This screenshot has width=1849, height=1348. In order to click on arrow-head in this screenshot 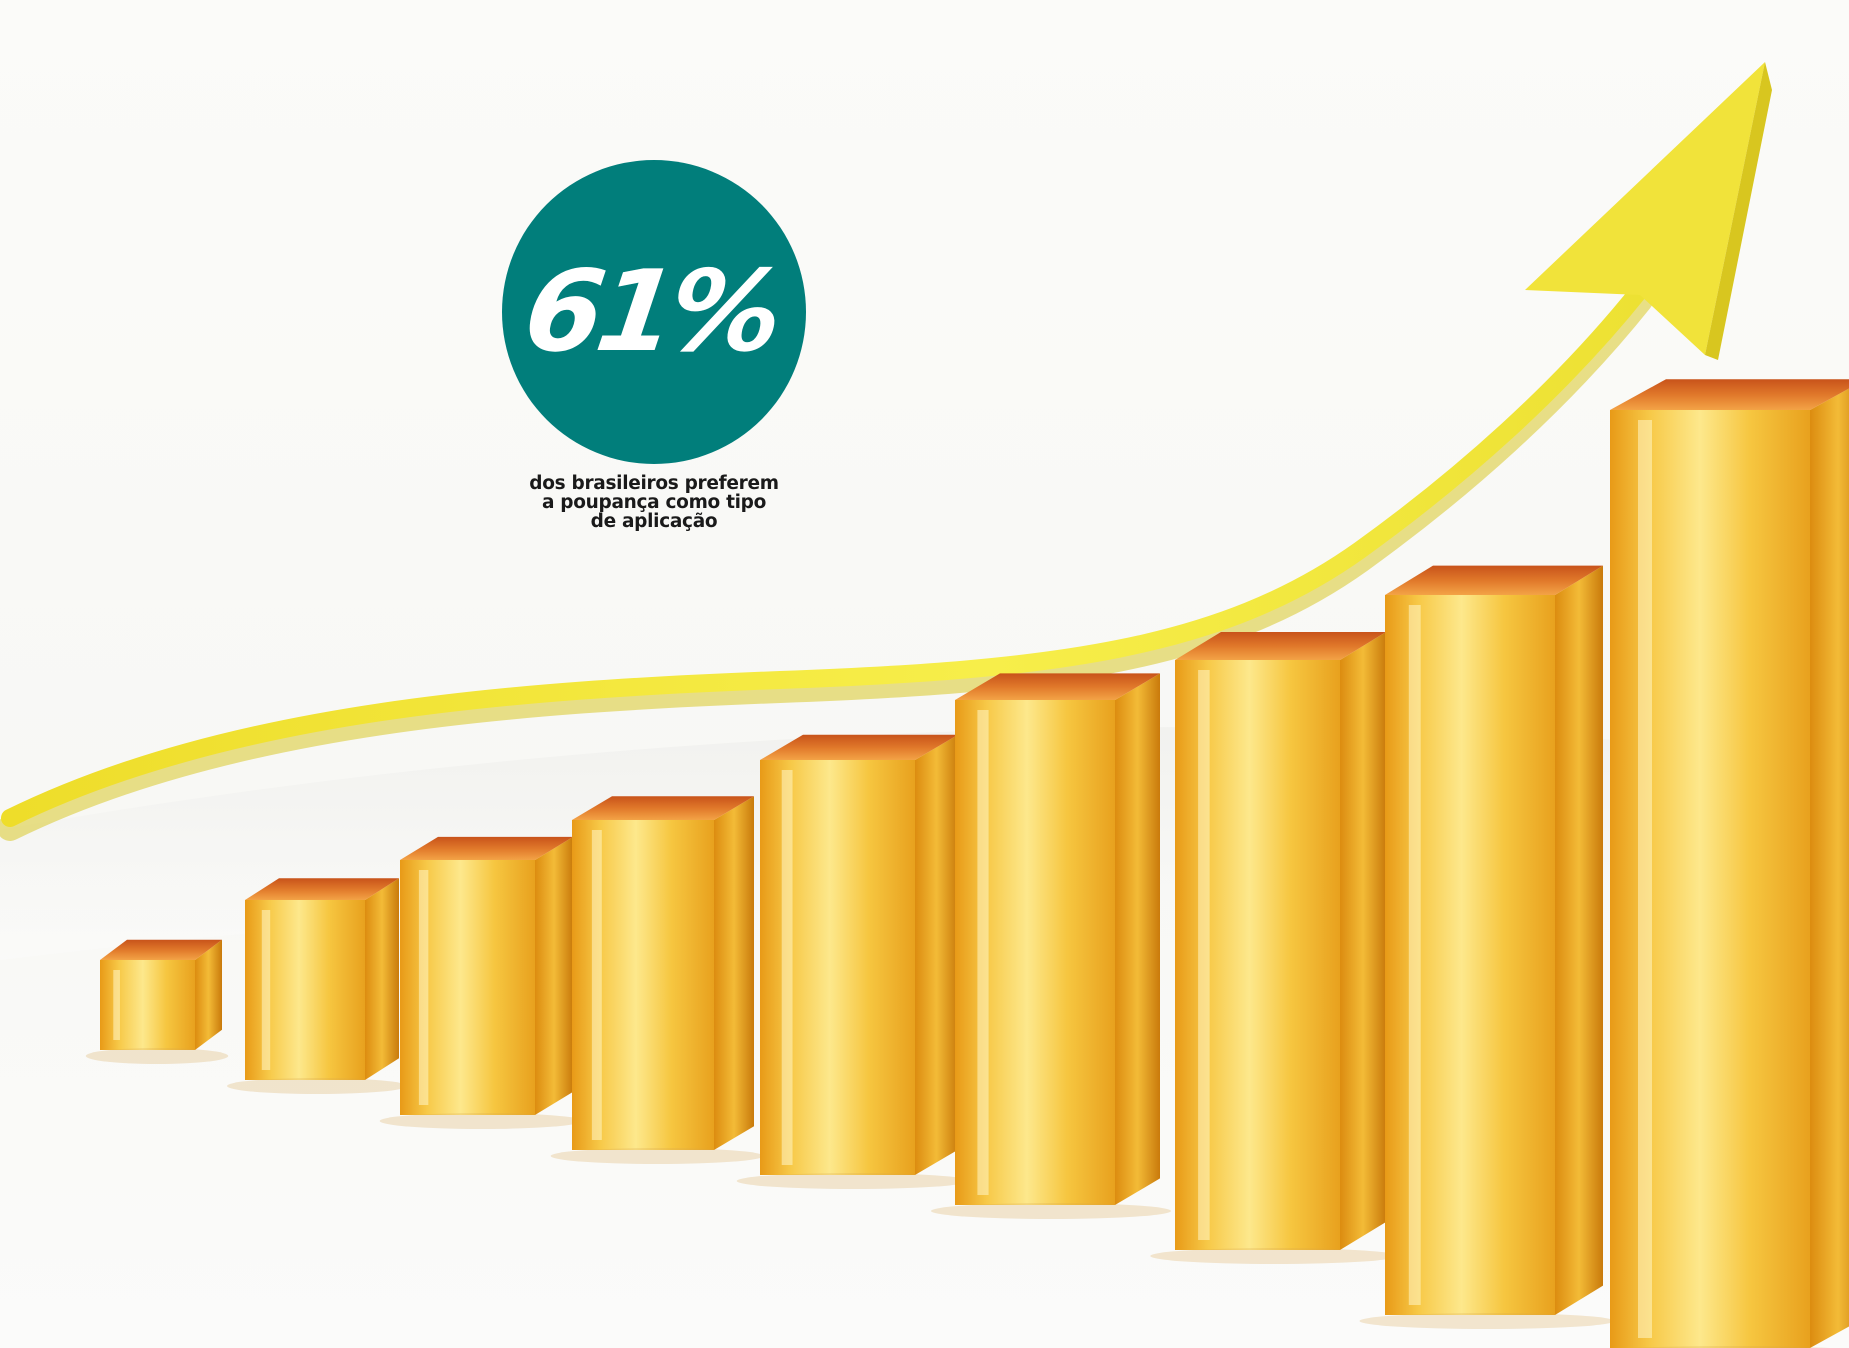, I will do `click(1645, 208)`.